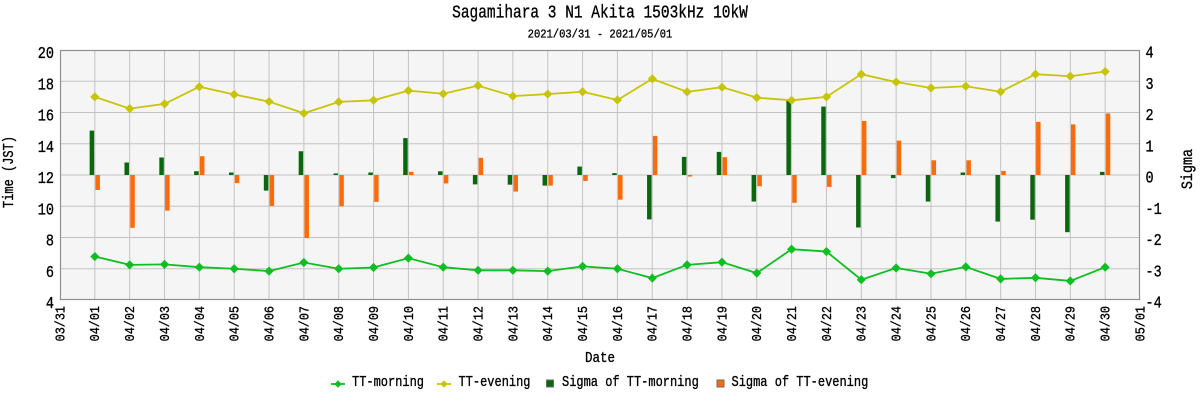 The width and height of the screenshot is (1200, 405). What do you see at coordinates (688, 323) in the screenshot?
I see `svg-text: 04/18` at bounding box center [688, 323].